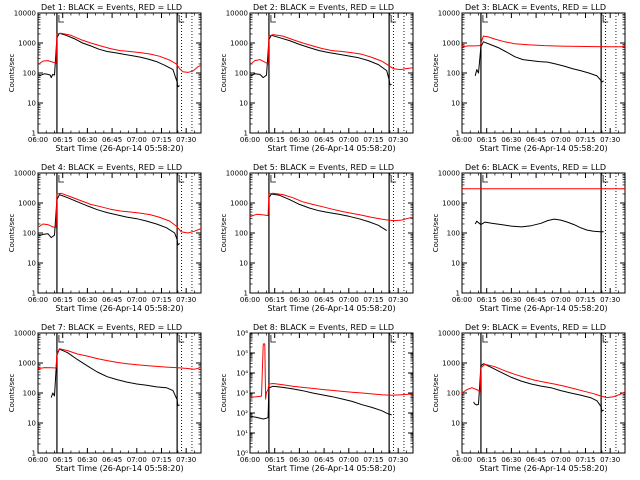  I want to click on panel-title: Det 9: BLACK = Events, RED = LLD, so click(535, 327).